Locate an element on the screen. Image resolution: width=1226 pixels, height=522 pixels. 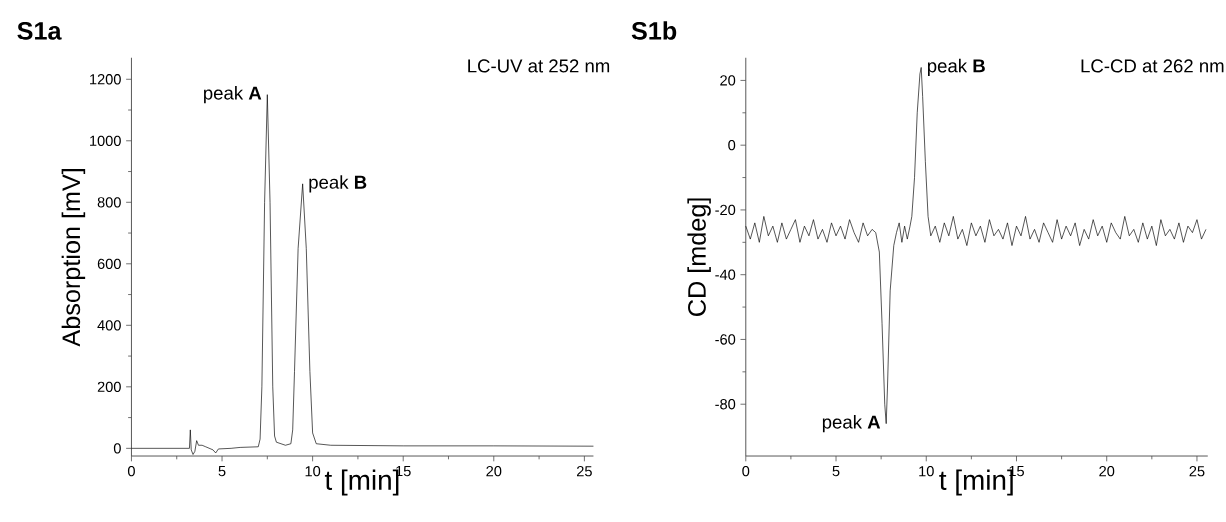
y-axis-title: Absorption [mV] is located at coordinates (73, 258).